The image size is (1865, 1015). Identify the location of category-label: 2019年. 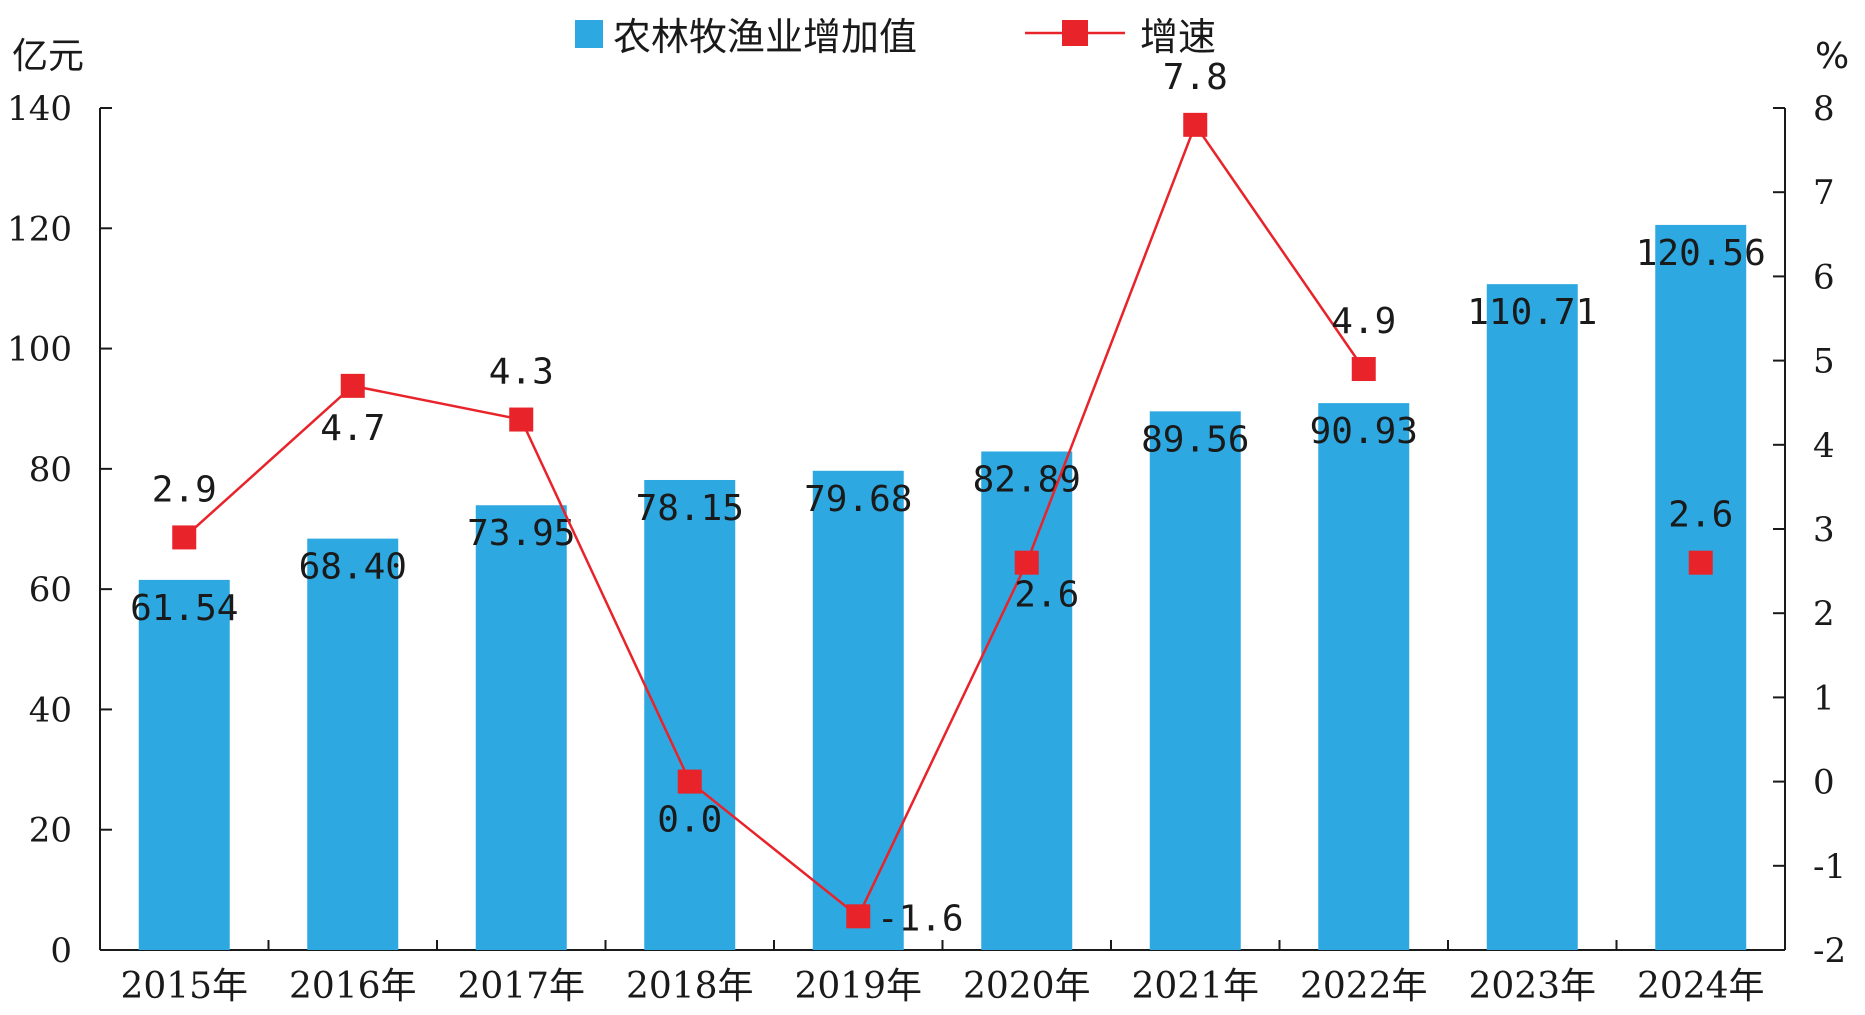
(858, 986).